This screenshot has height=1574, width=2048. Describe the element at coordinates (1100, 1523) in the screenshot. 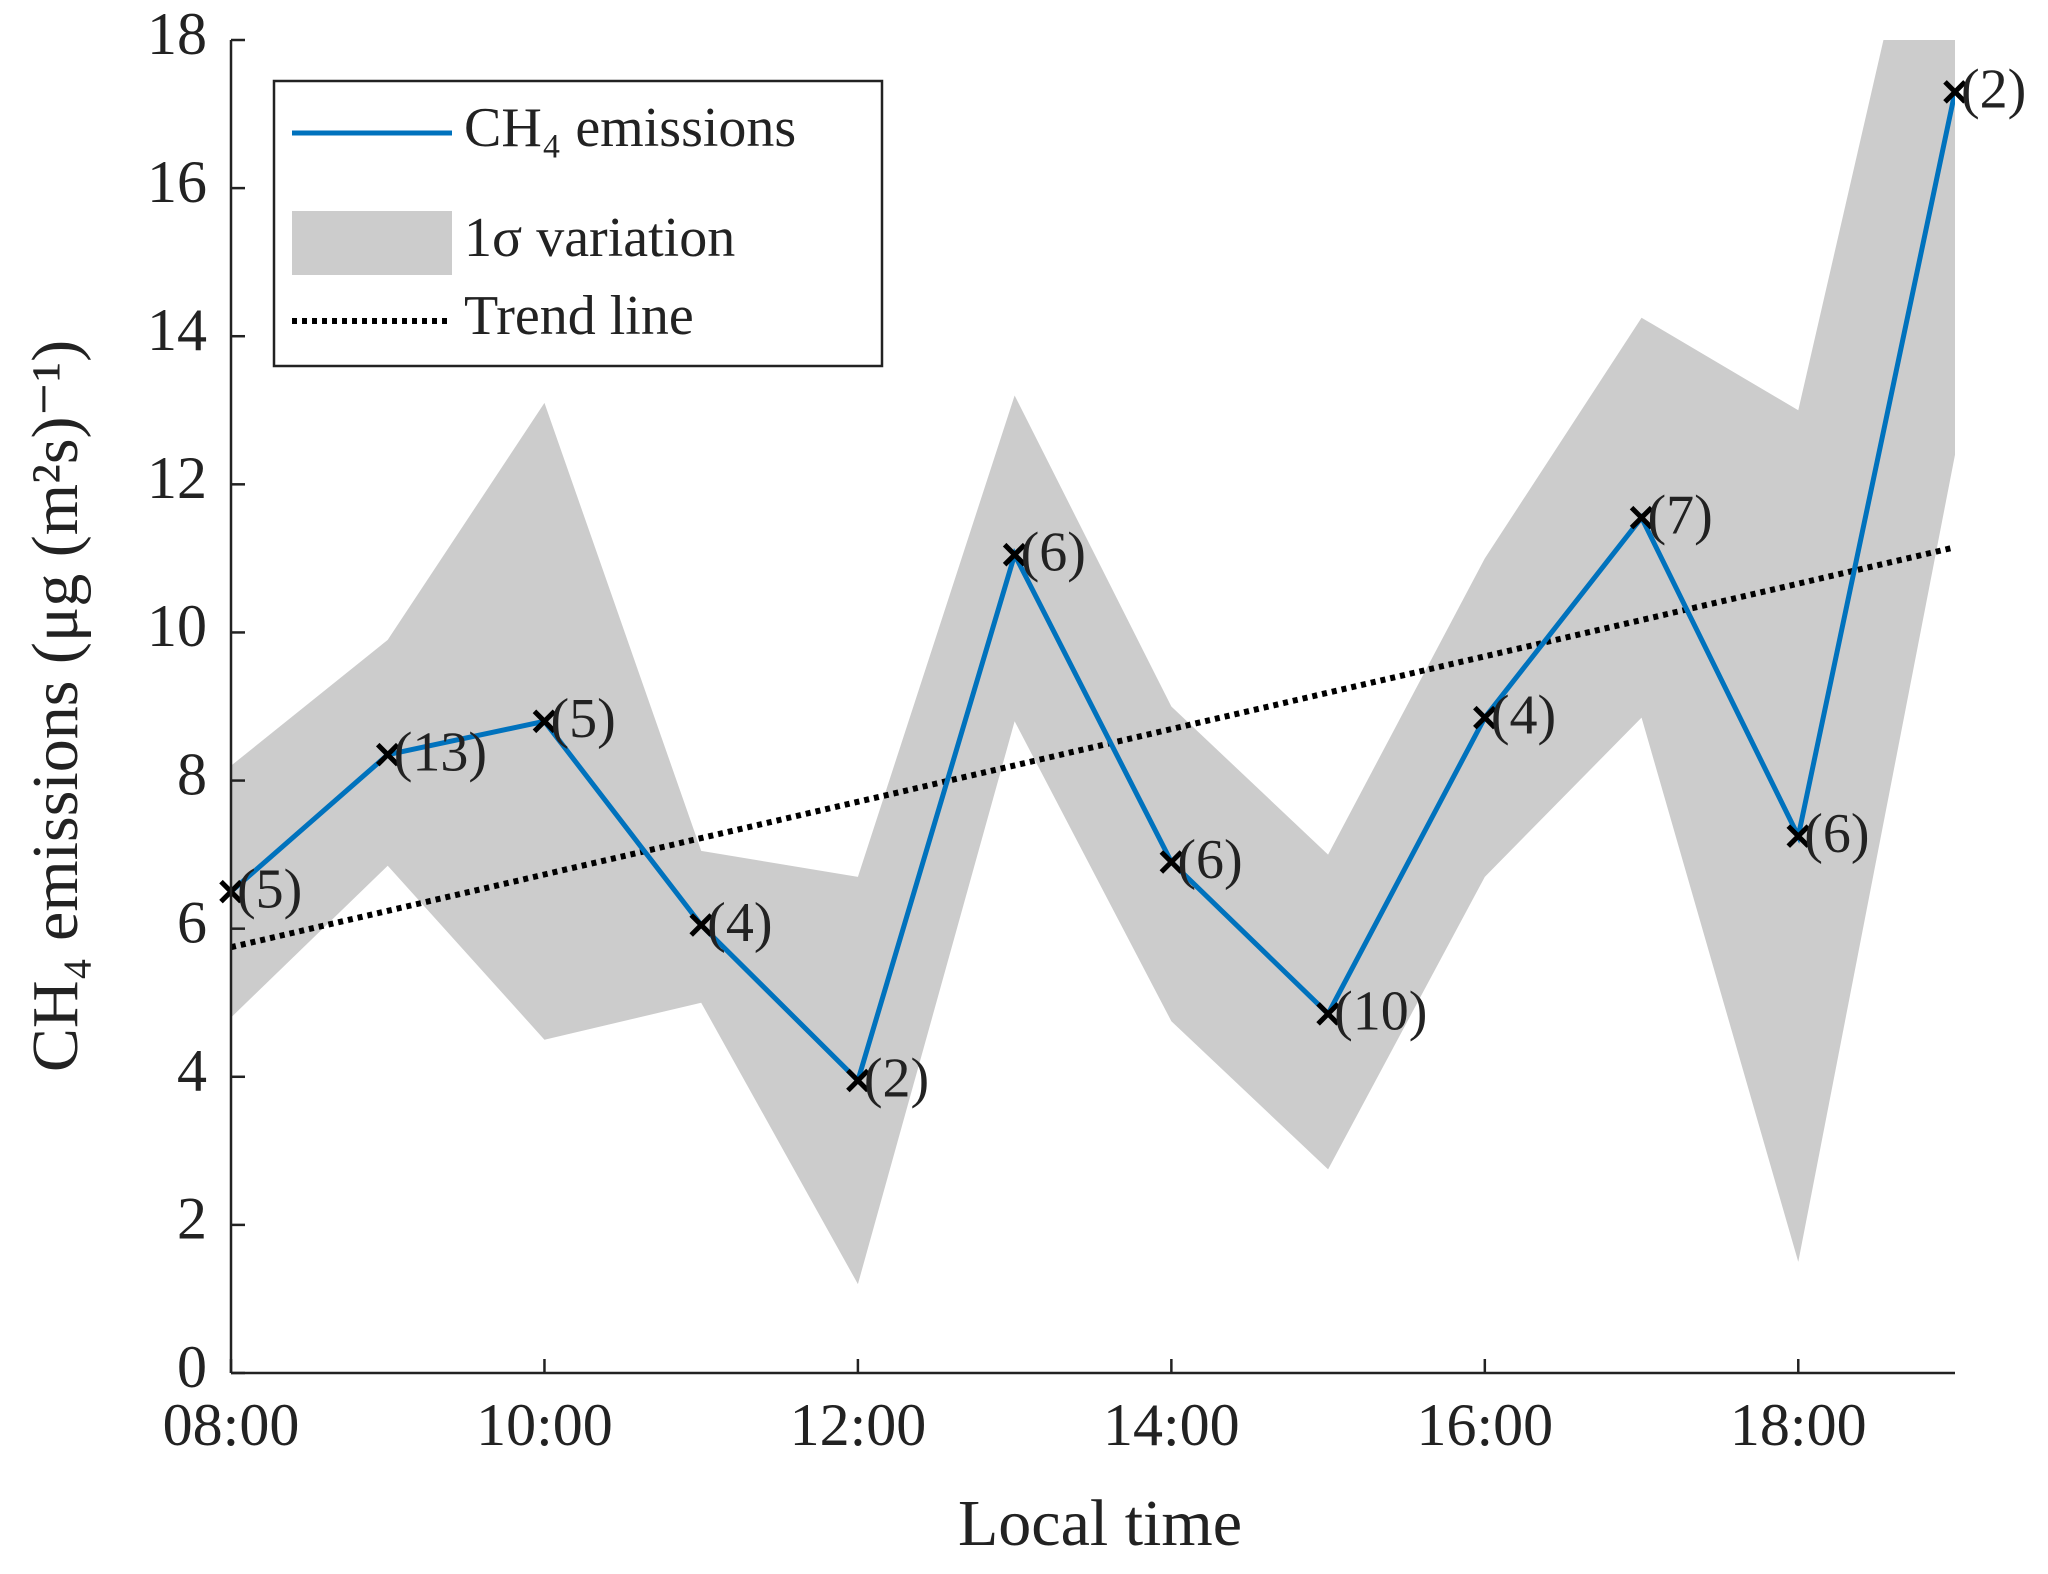

I see `x-axis-label: Local time` at that location.